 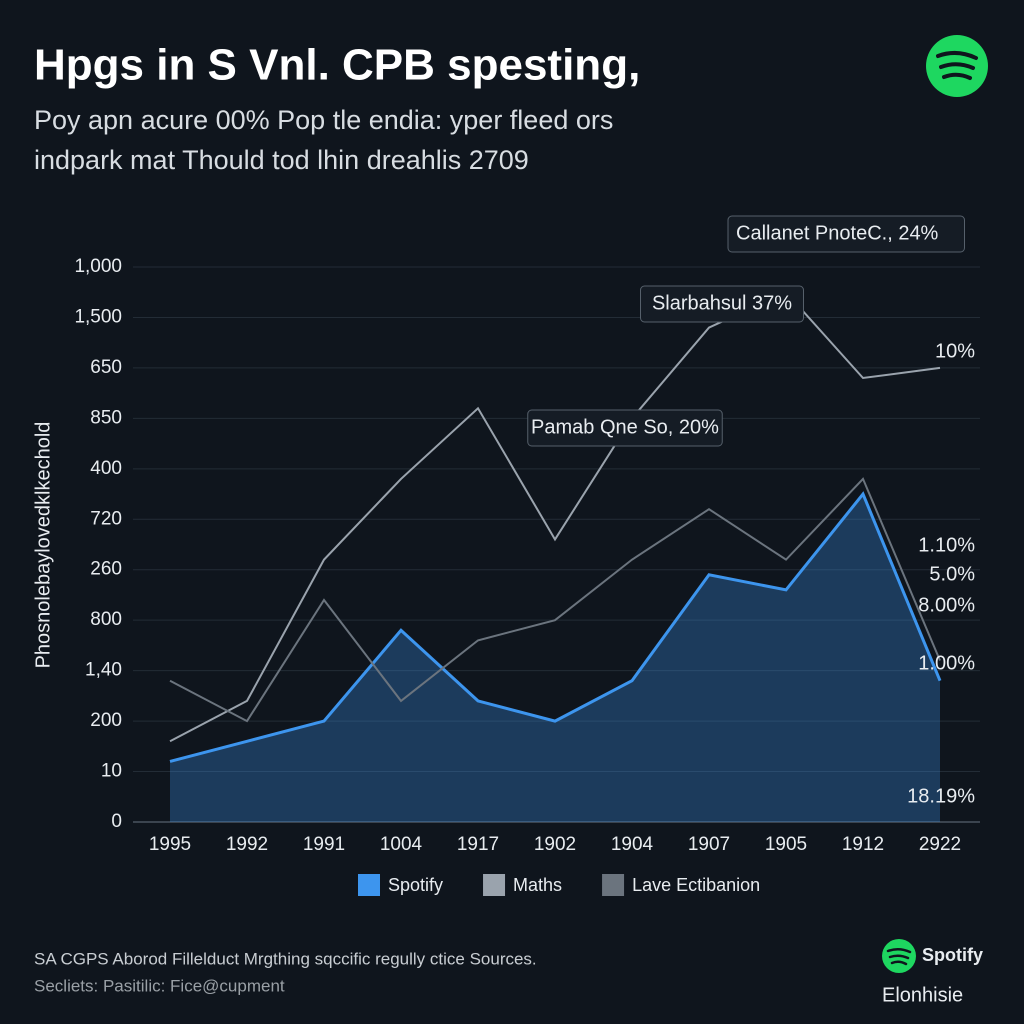 What do you see at coordinates (837, 233) in the screenshot?
I see `annotation: Callanet PnoteC., 24%` at bounding box center [837, 233].